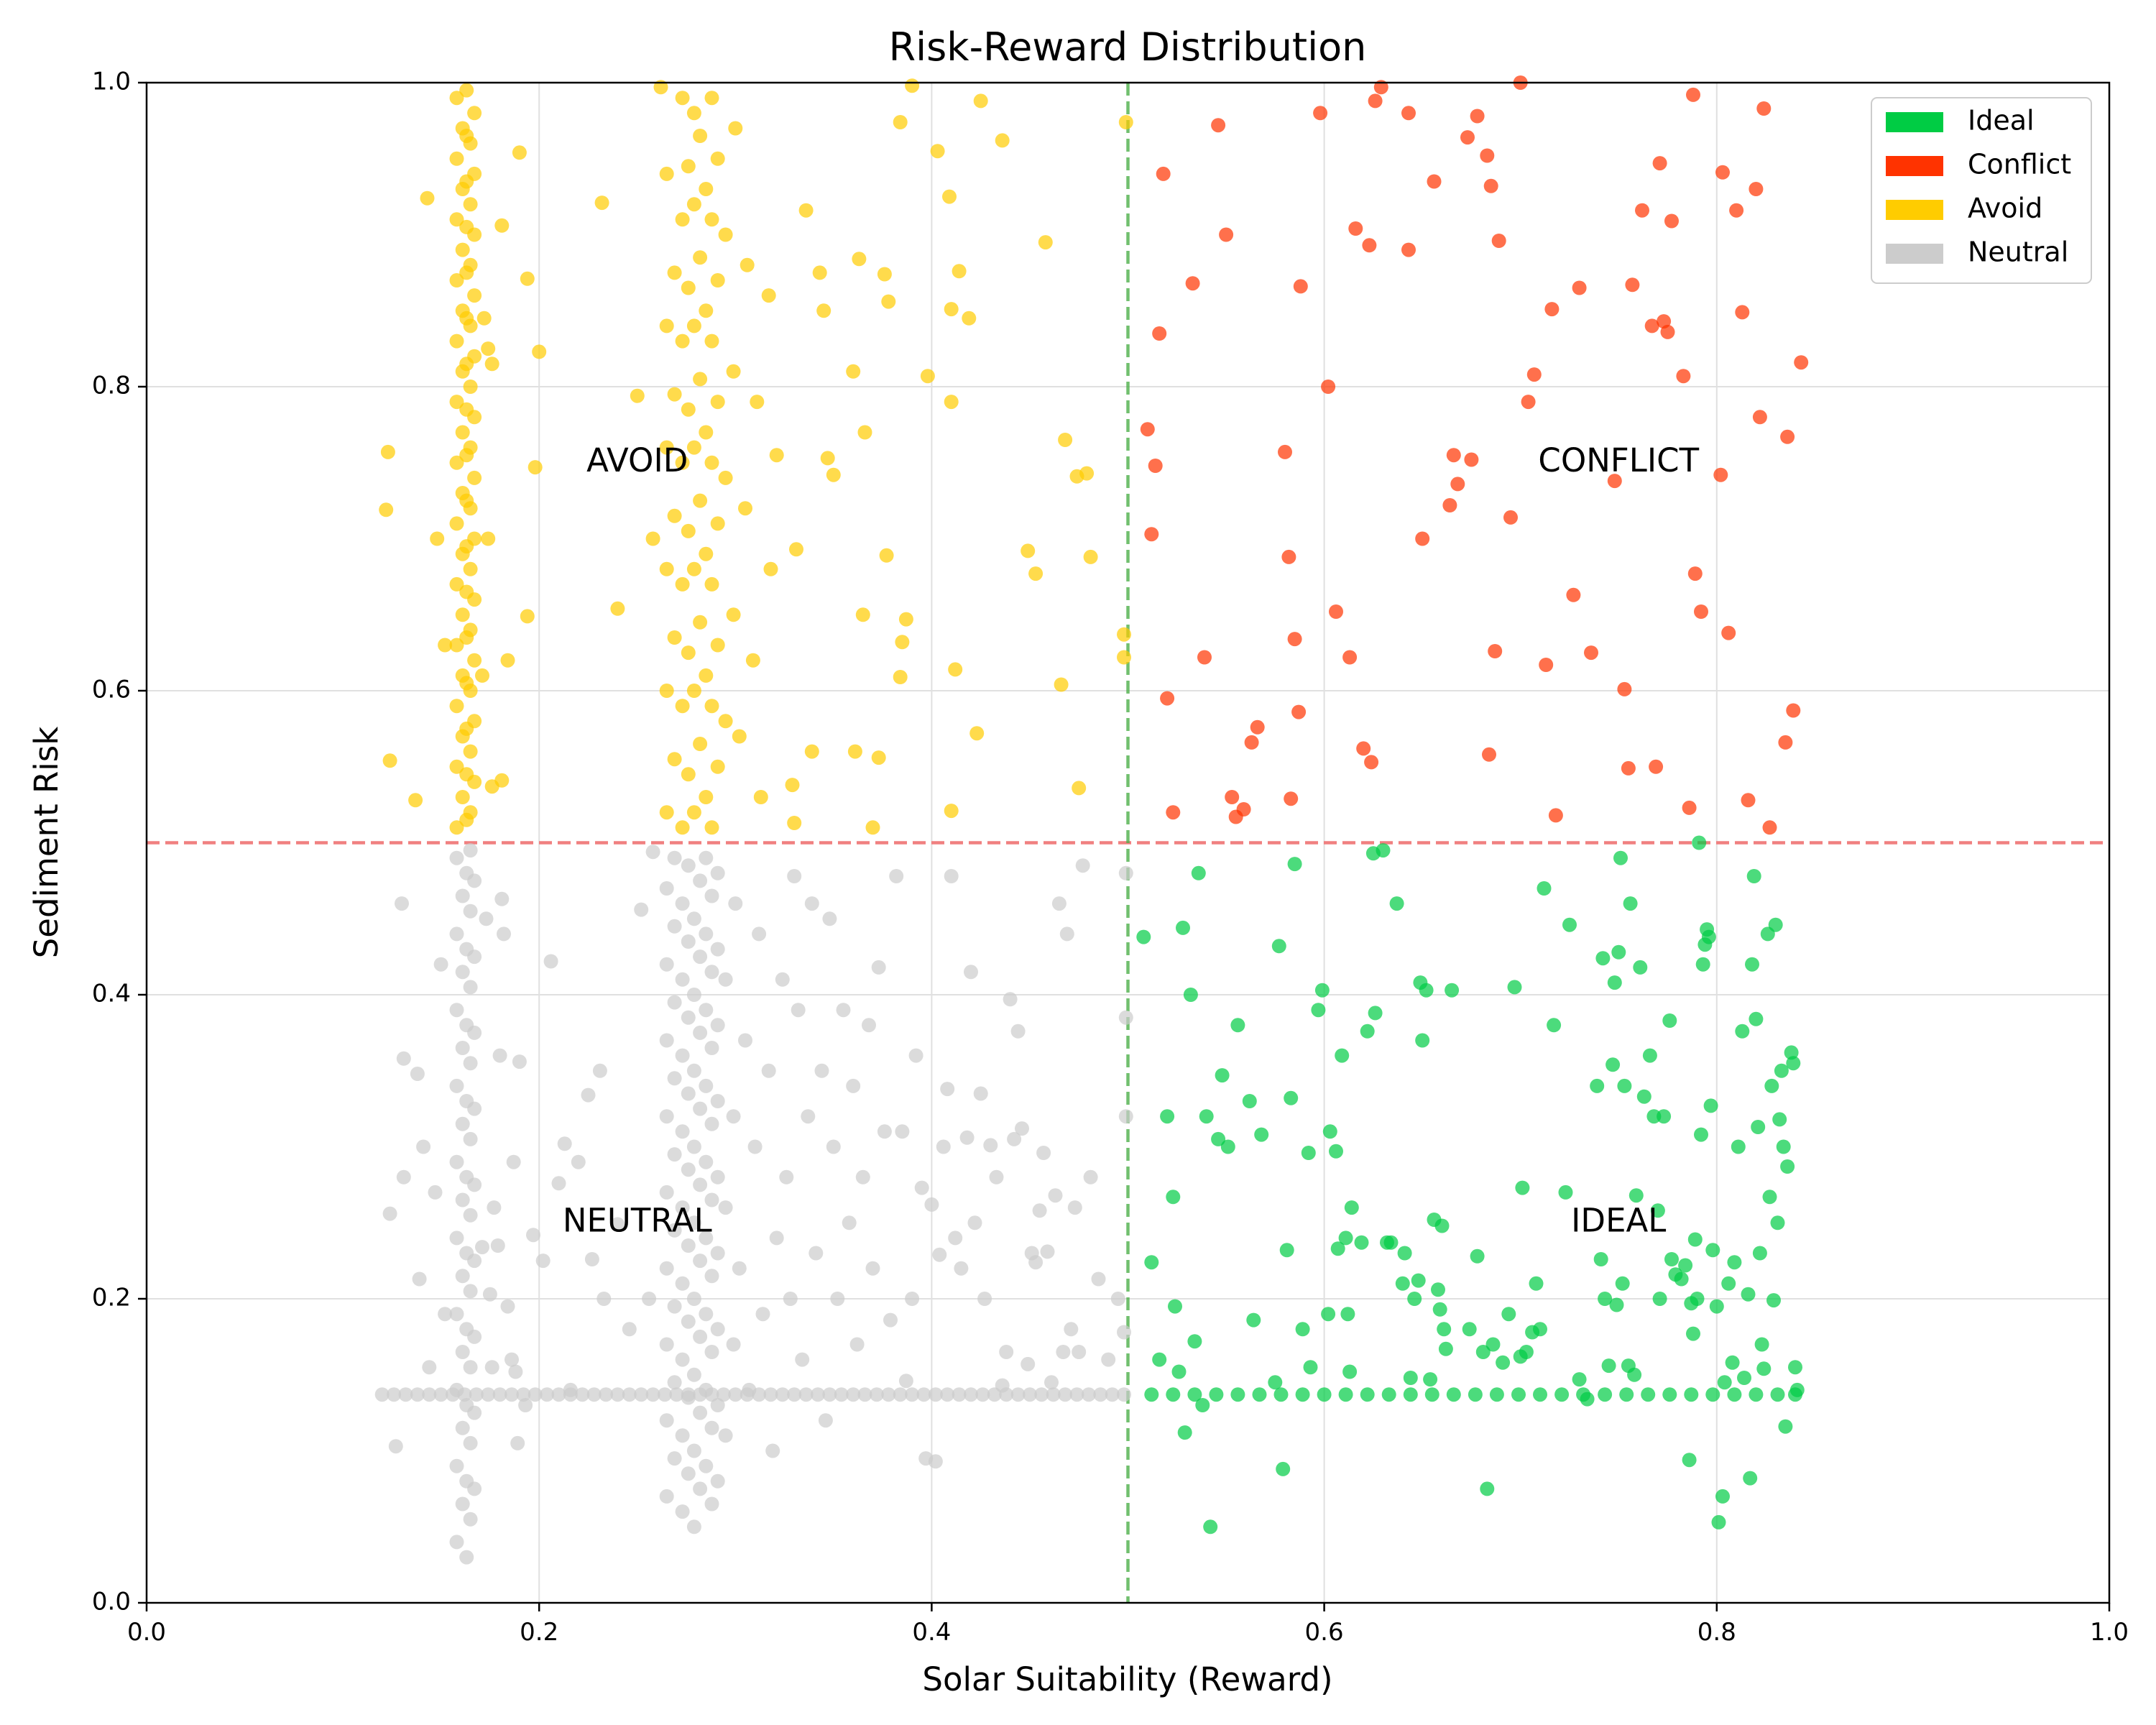 The height and width of the screenshot is (1725, 2156). I want to click on x-tick-label: 0.4, so click(931, 1632).